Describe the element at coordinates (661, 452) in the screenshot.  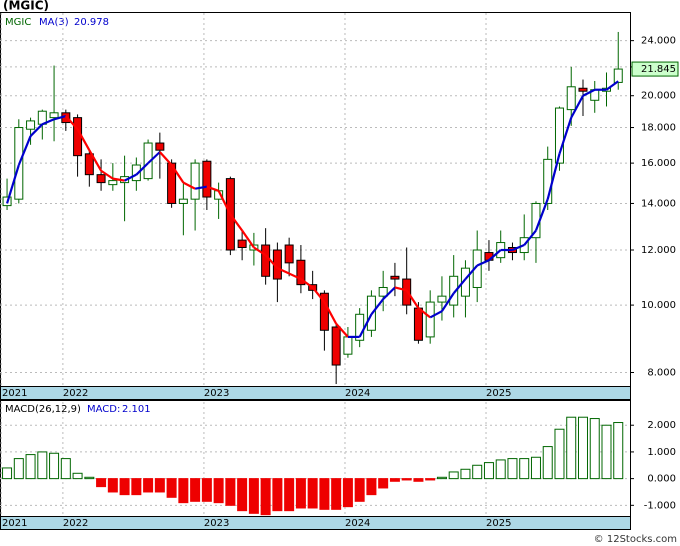
I see `y-tick-label: 1.000` at that location.